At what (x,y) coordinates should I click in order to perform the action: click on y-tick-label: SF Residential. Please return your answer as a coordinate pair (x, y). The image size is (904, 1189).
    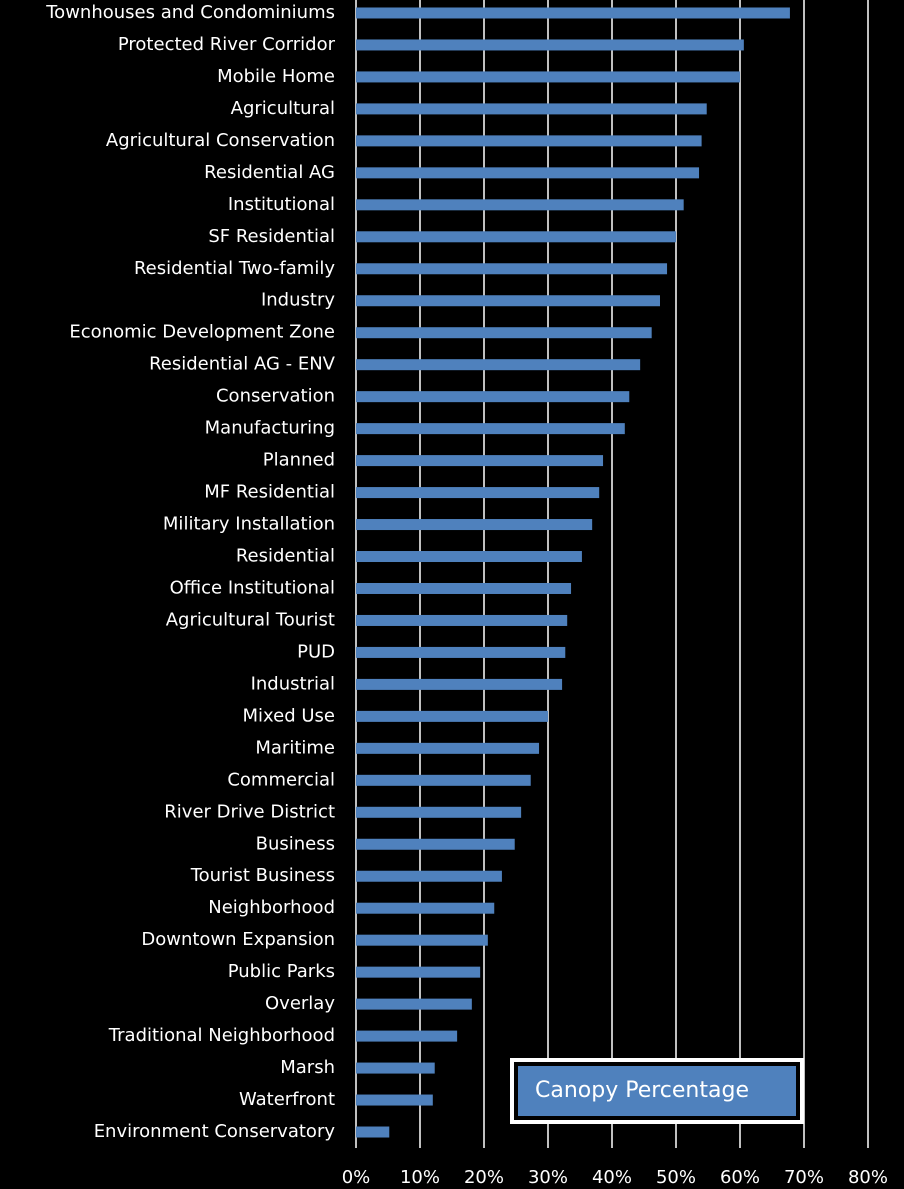
    Looking at the image, I should click on (271, 236).